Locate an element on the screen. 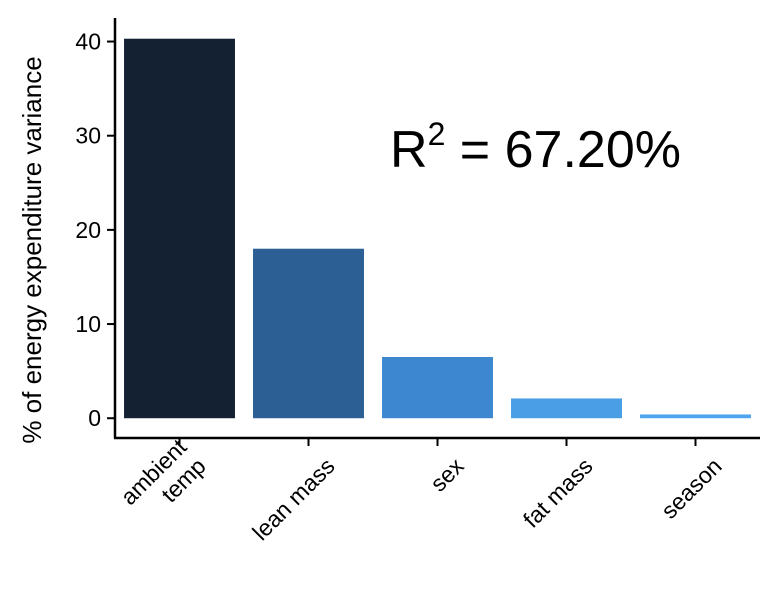 The width and height of the screenshot is (778, 600). x-tick-label: sex is located at coordinates (447, 474).